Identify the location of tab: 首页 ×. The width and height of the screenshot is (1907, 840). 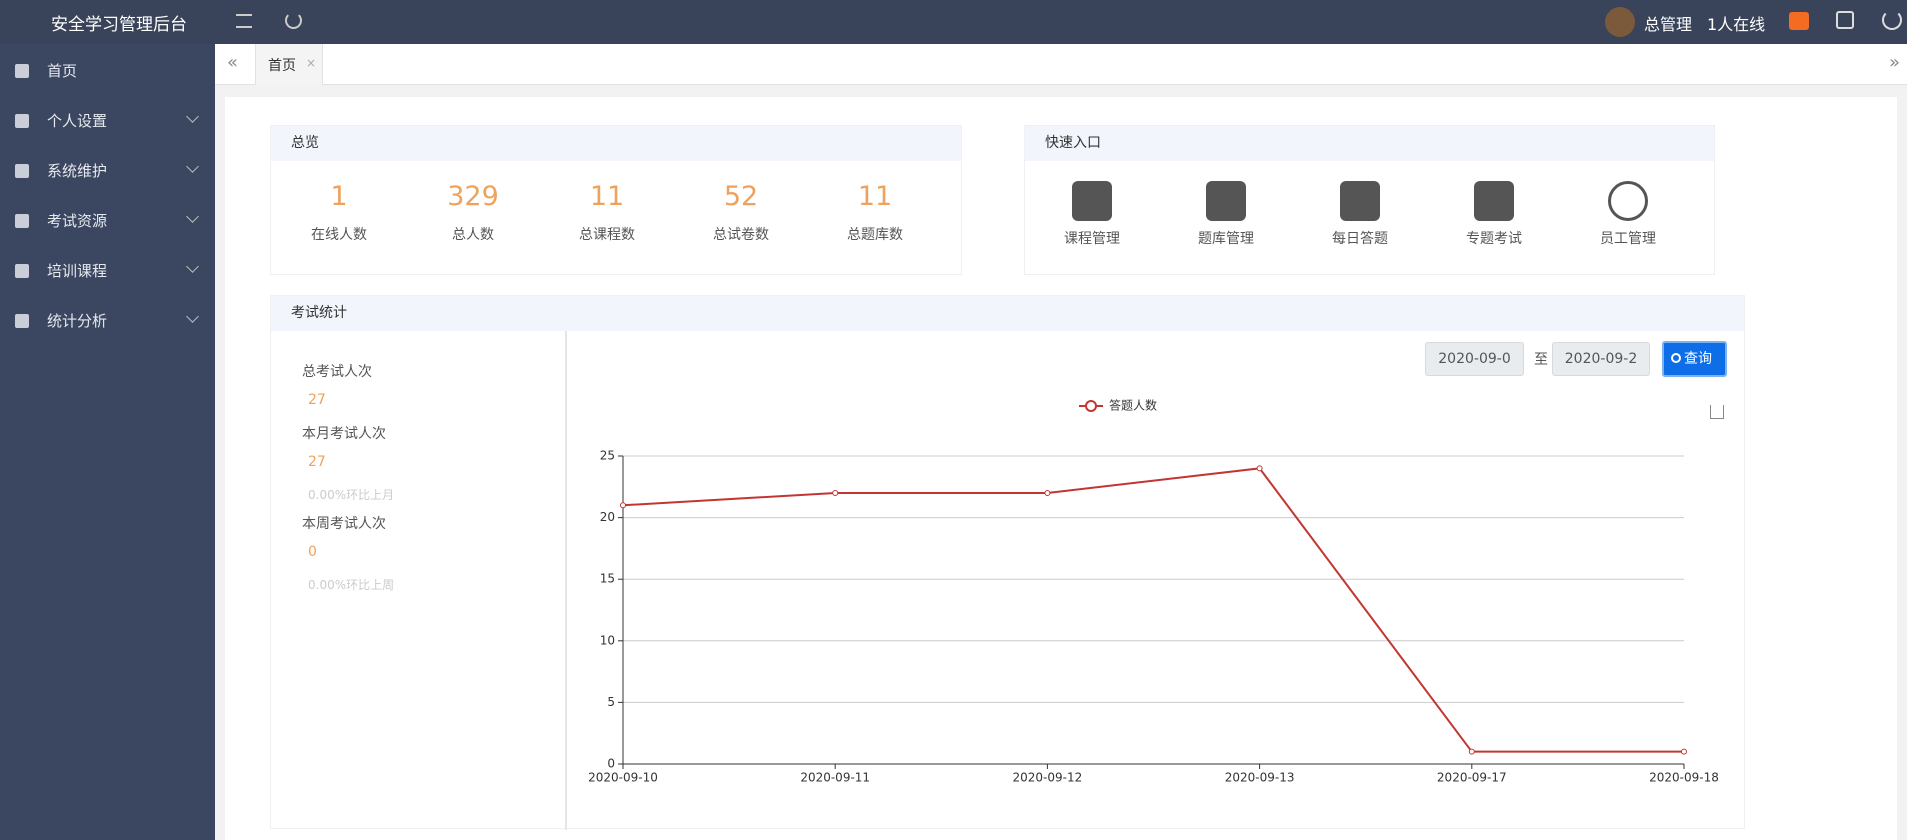
(289, 64).